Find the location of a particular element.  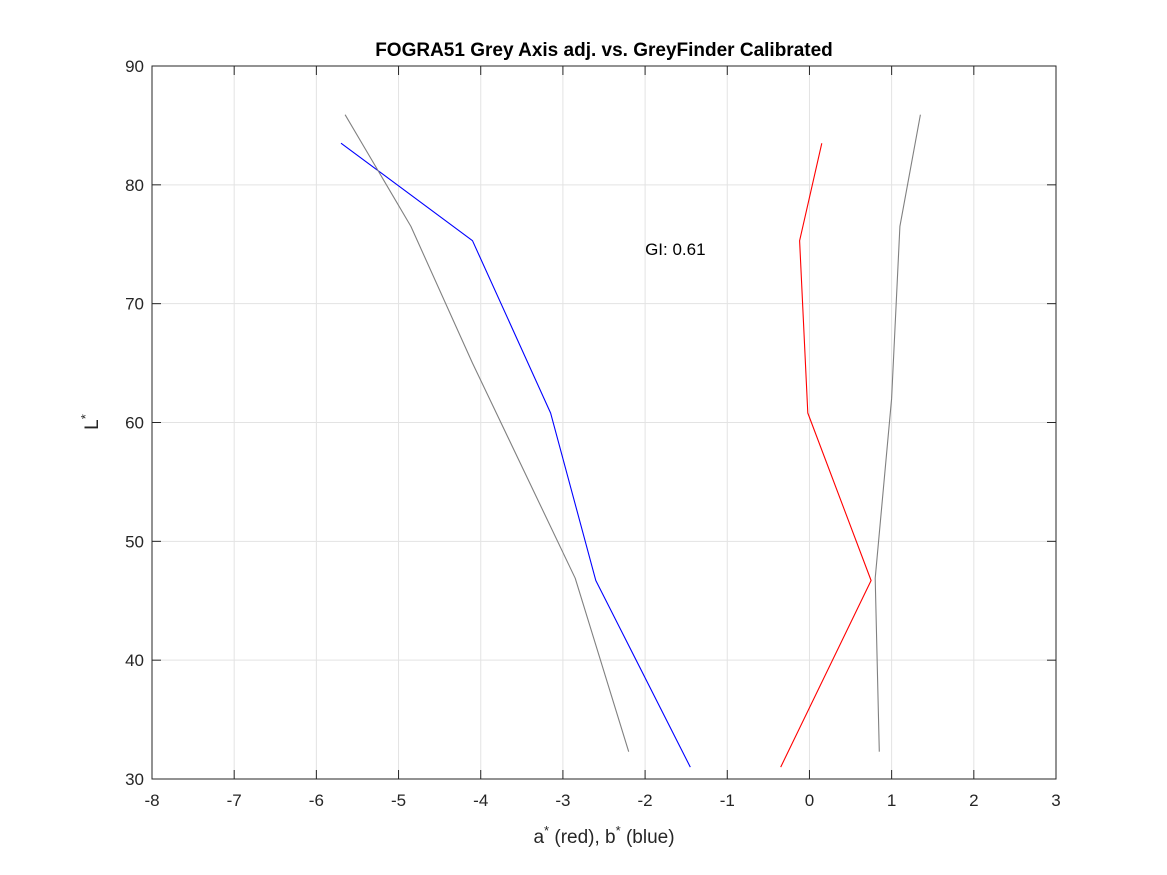

x-tick-label: -1 is located at coordinates (727, 800).